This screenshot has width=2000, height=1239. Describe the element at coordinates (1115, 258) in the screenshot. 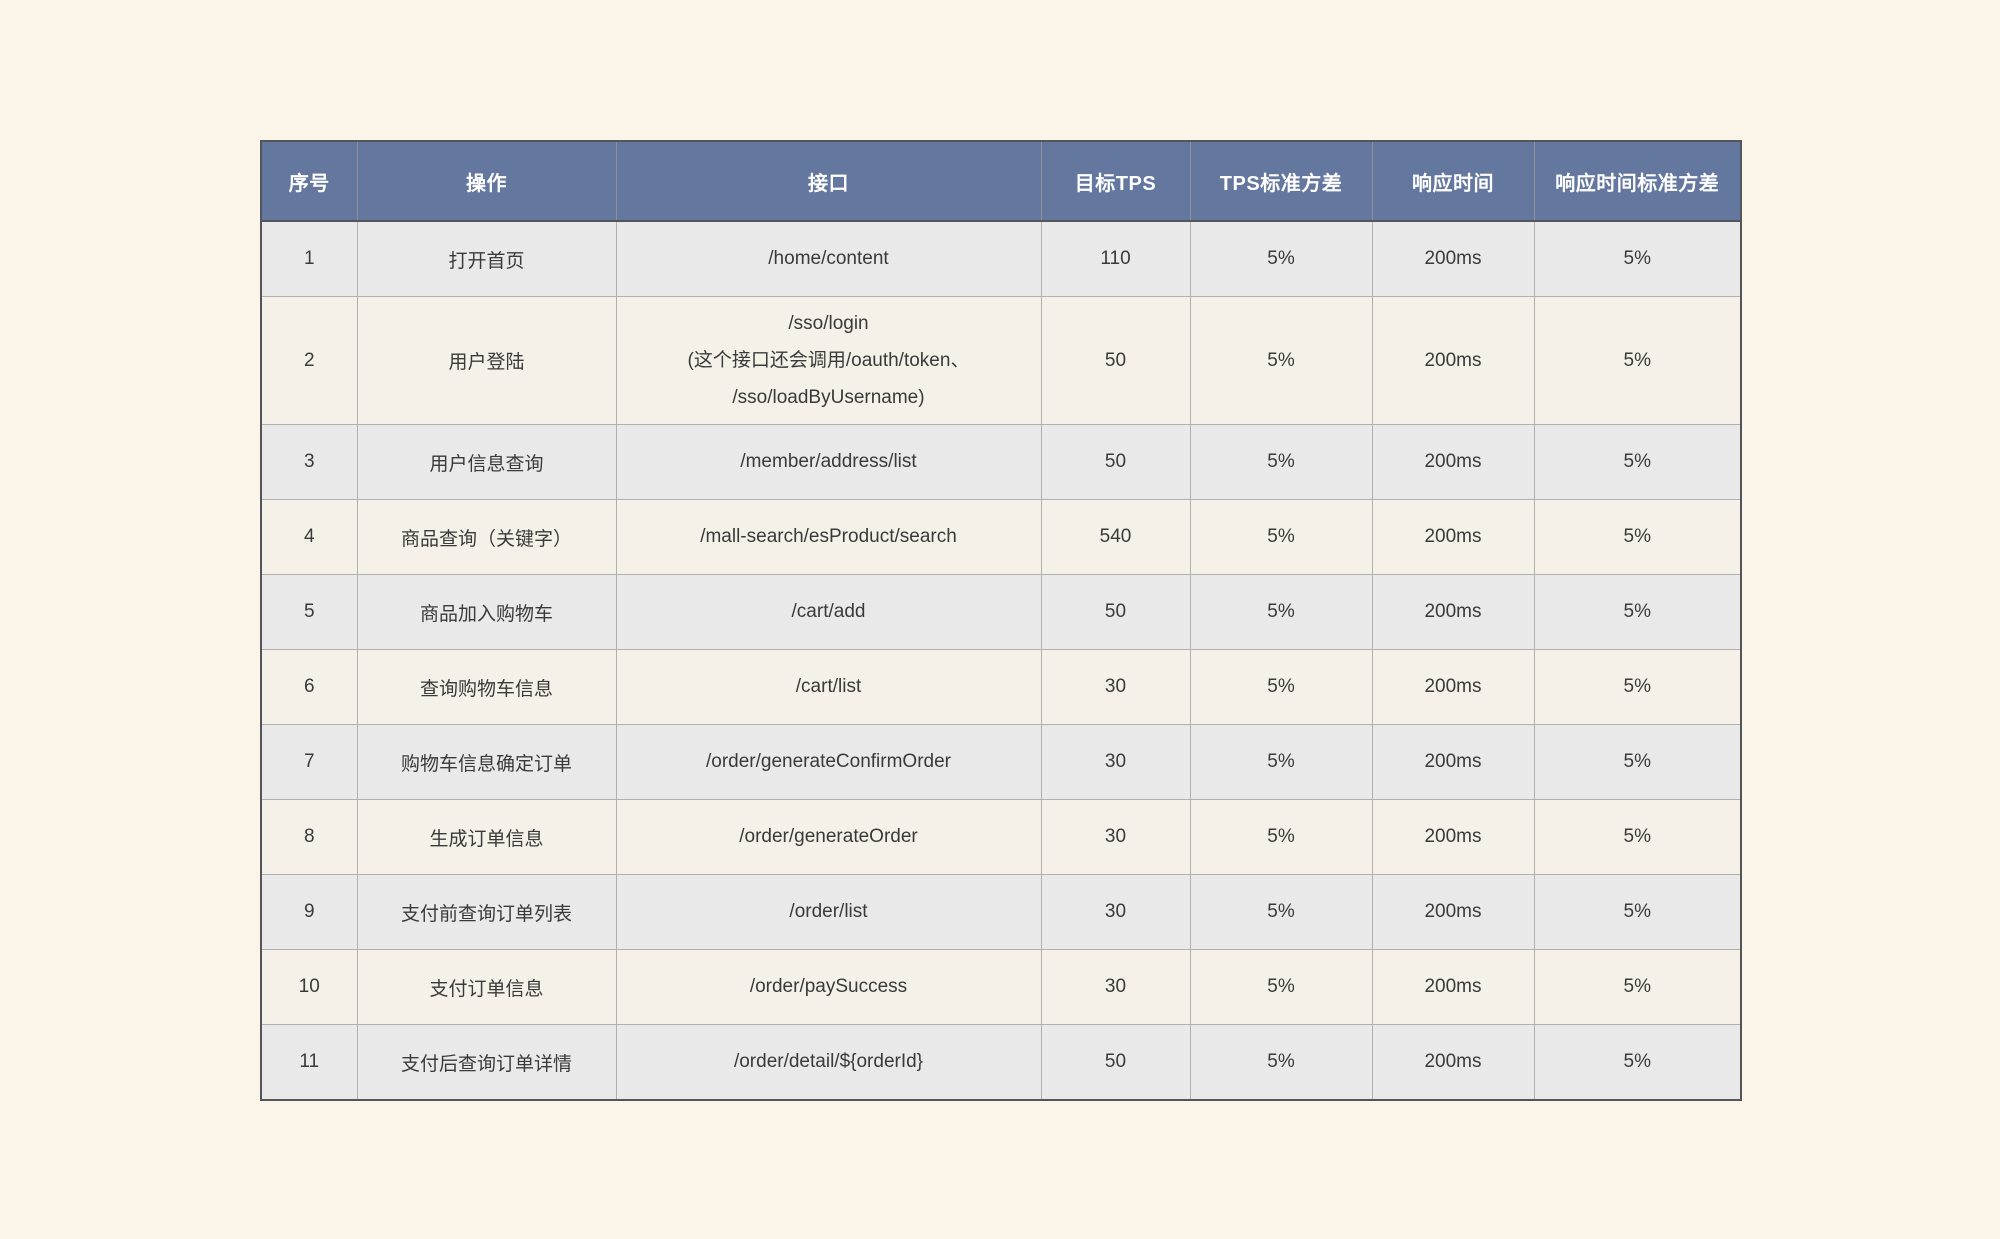

I see `cell-target-tps: 110` at that location.